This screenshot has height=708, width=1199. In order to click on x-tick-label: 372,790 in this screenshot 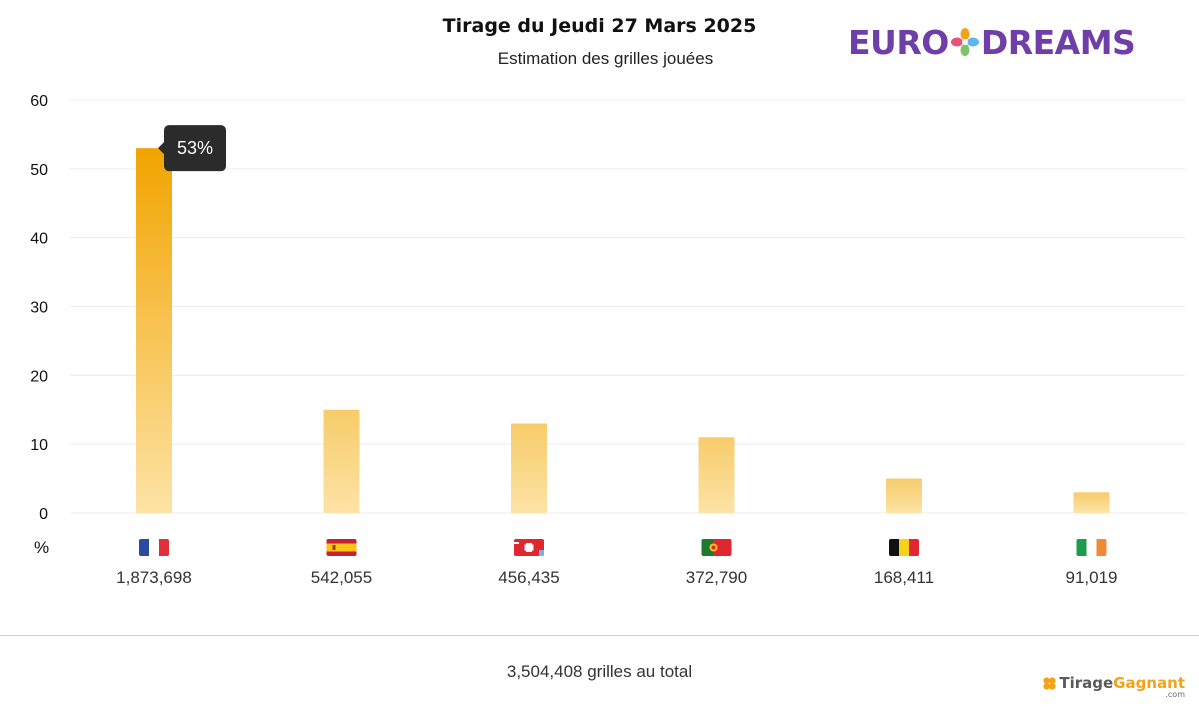, I will do `click(716, 577)`.